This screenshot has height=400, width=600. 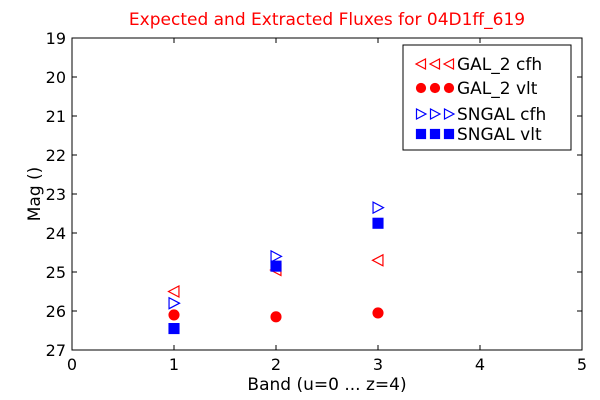 What do you see at coordinates (35, 194) in the screenshot?
I see `y-axis-label: Mag ()` at bounding box center [35, 194].